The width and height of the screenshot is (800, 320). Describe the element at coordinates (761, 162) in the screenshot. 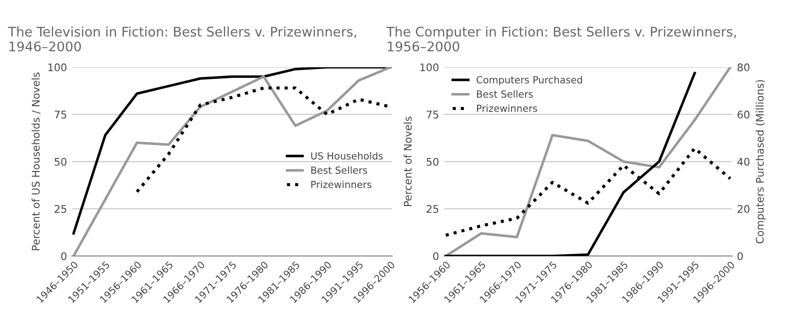

I see `y2-axis-title: Computers Purchased (Millions)` at that location.